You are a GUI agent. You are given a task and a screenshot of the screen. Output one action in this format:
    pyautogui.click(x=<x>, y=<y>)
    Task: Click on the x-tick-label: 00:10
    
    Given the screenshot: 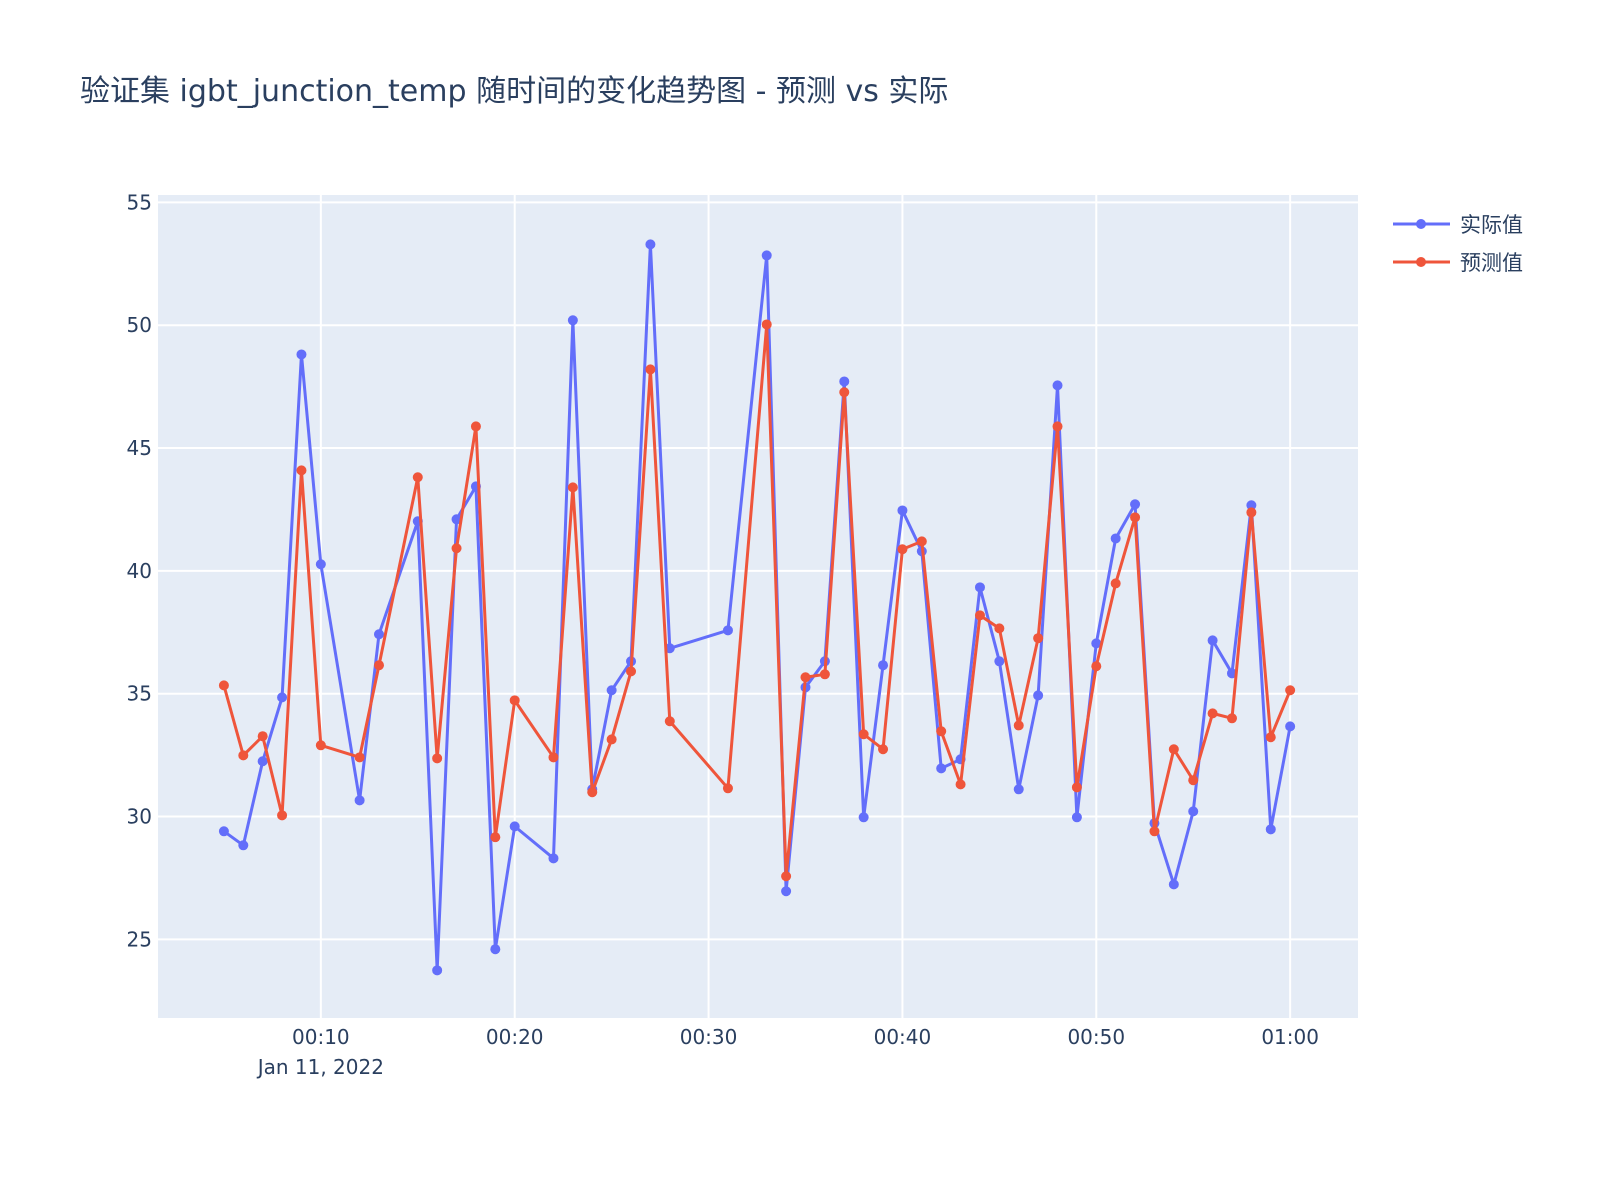 What is the action you would take?
    pyautogui.click(x=321, y=1037)
    